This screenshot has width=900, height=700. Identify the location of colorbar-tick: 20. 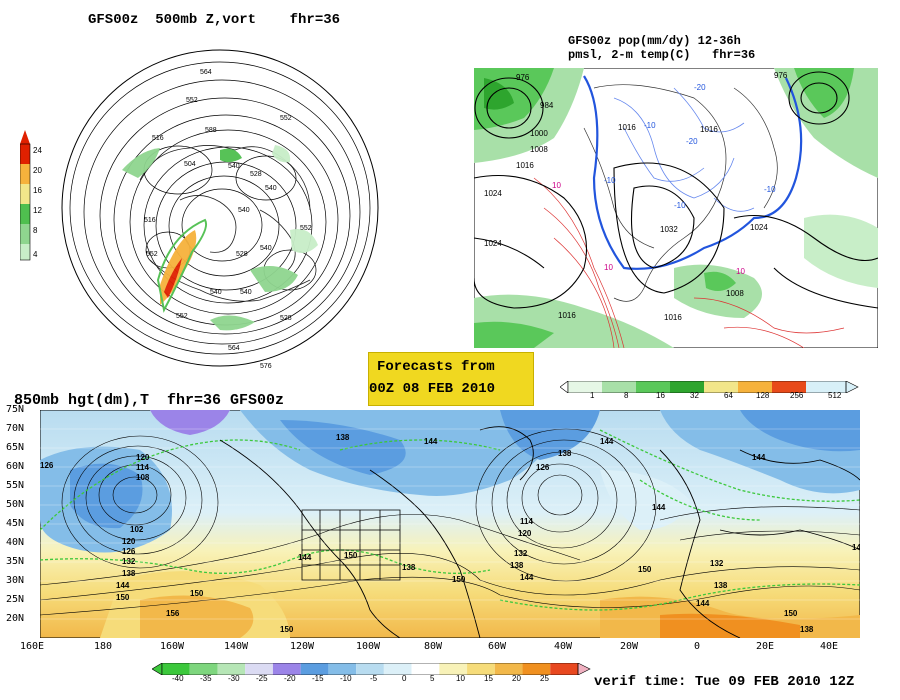
(516, 678).